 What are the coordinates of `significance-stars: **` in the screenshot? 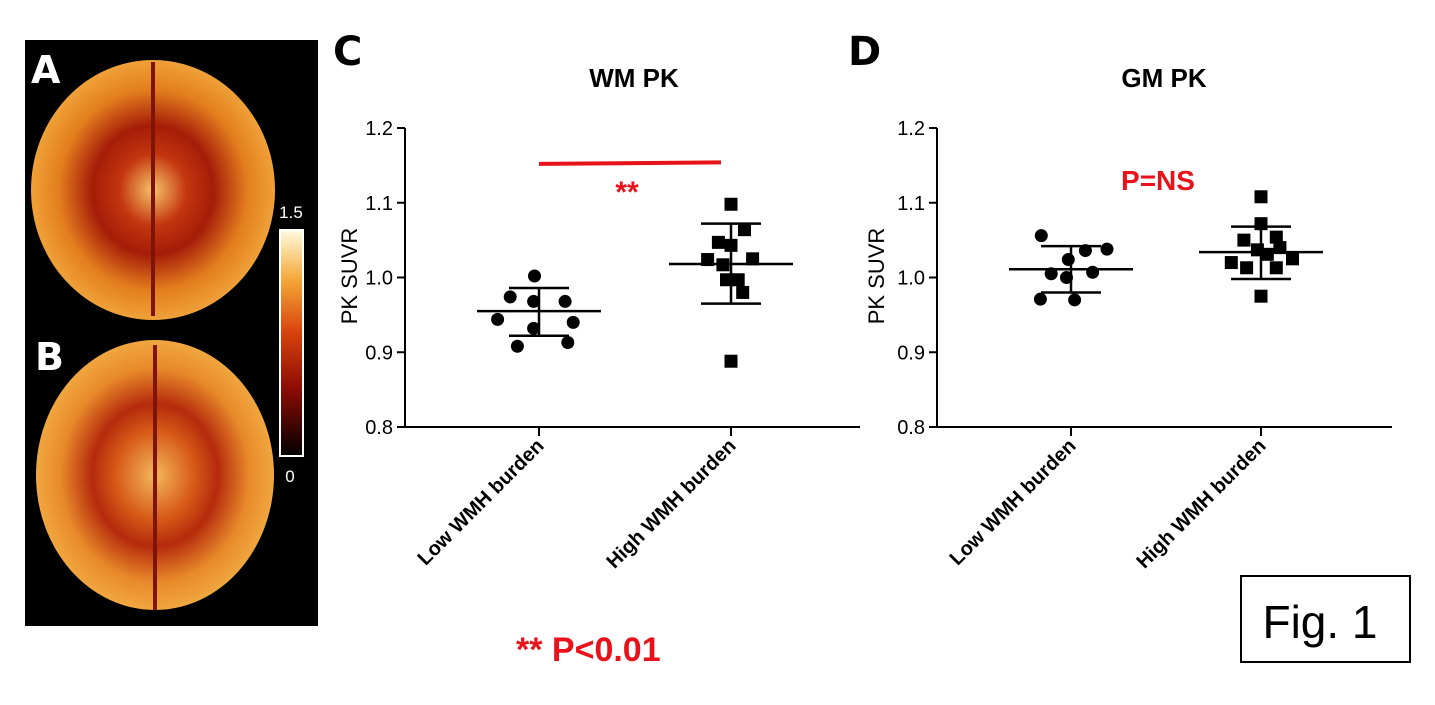 It's located at (627, 192).